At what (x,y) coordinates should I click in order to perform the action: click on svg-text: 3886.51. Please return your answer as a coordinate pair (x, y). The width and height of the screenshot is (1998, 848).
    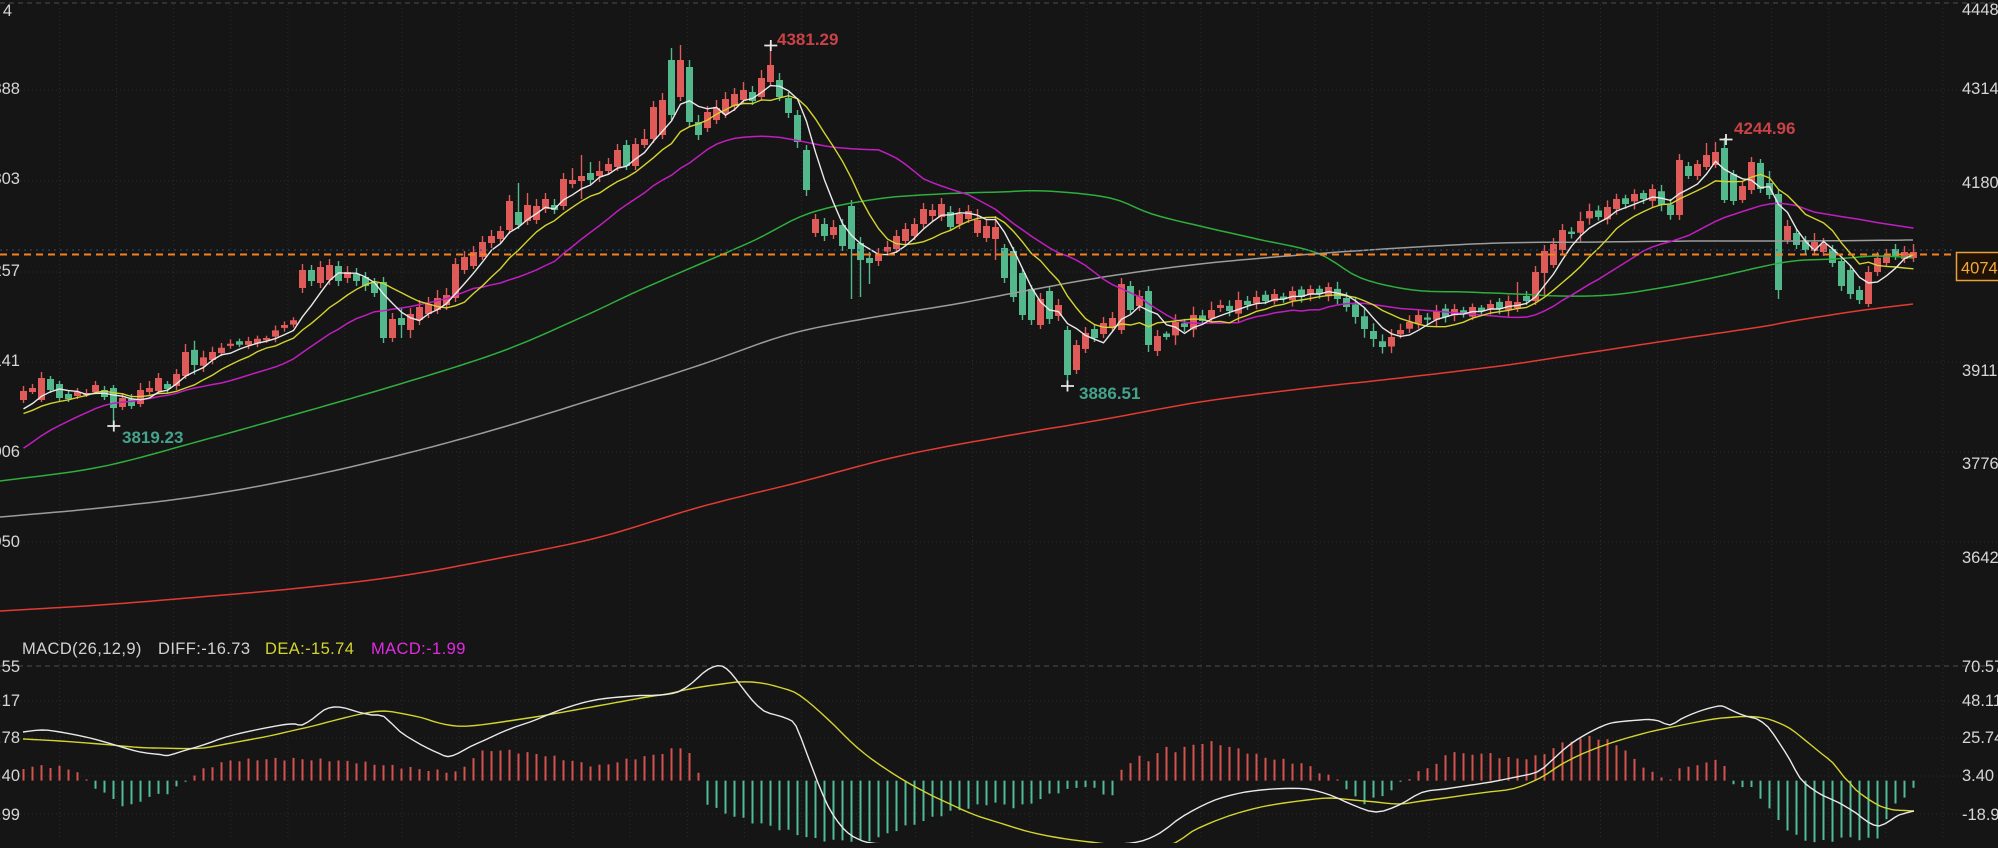
    Looking at the image, I should click on (1109, 393).